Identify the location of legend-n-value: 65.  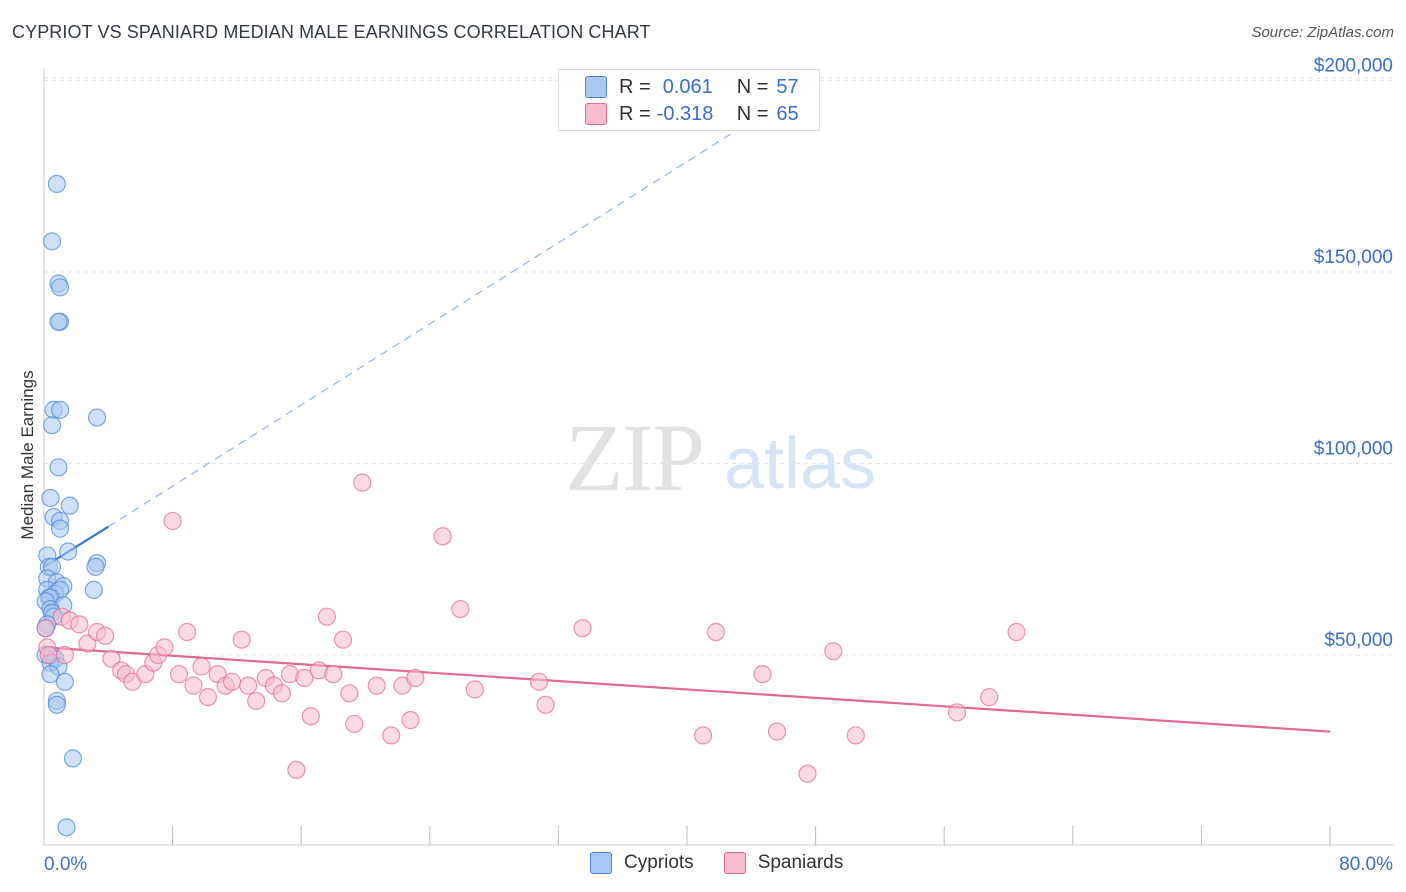
(787, 113).